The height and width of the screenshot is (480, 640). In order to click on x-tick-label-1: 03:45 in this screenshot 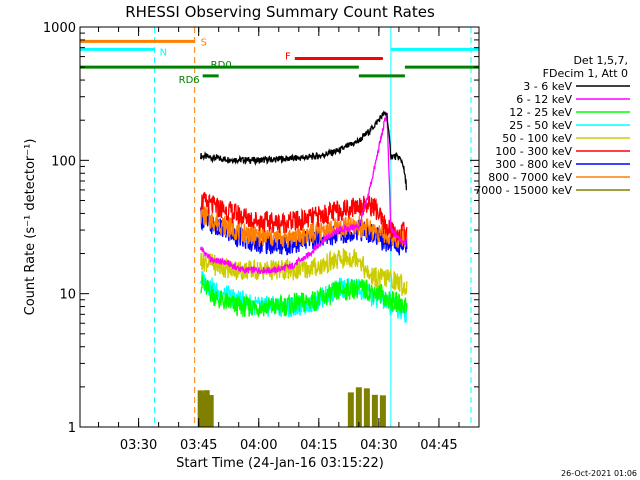, I will do `click(198, 445)`.